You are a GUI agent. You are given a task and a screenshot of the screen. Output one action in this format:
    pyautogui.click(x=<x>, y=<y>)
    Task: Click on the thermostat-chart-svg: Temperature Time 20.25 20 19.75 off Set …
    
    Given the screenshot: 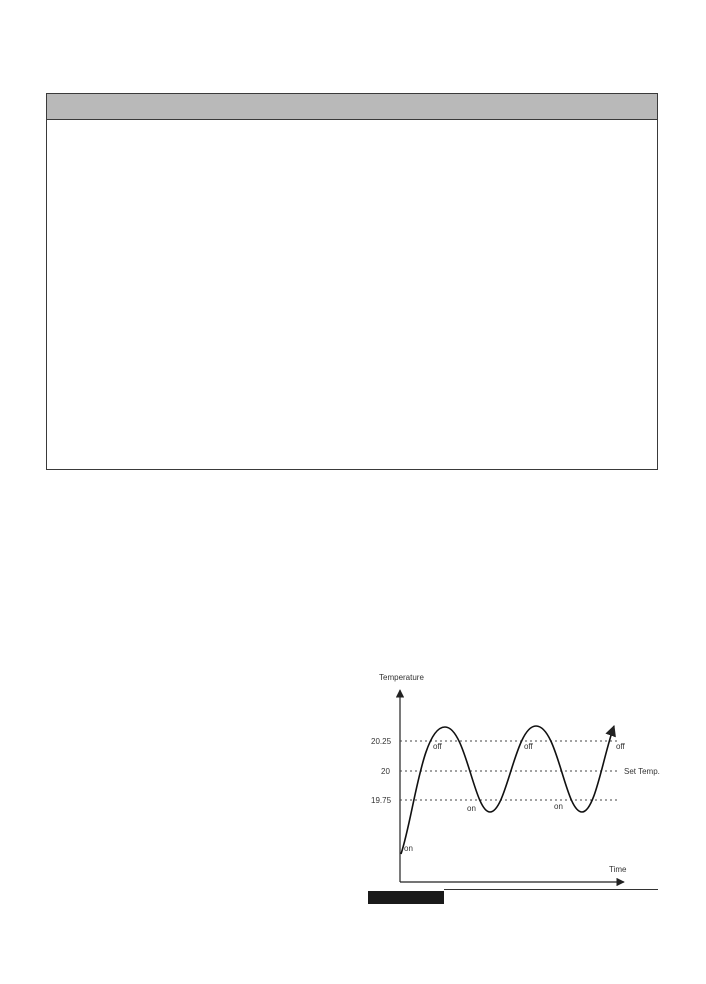 What is the action you would take?
    pyautogui.click(x=515, y=780)
    